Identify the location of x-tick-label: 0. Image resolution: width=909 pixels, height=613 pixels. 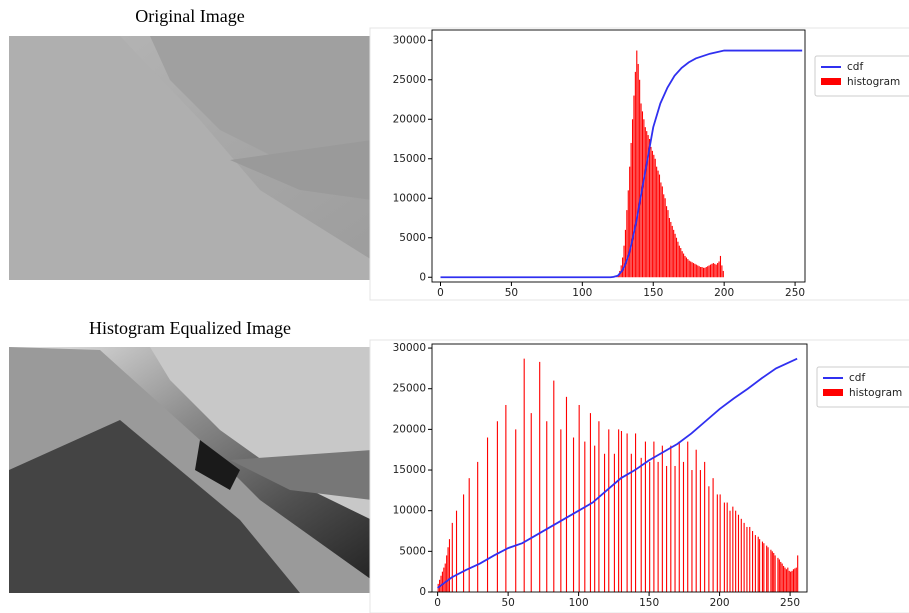
(437, 603).